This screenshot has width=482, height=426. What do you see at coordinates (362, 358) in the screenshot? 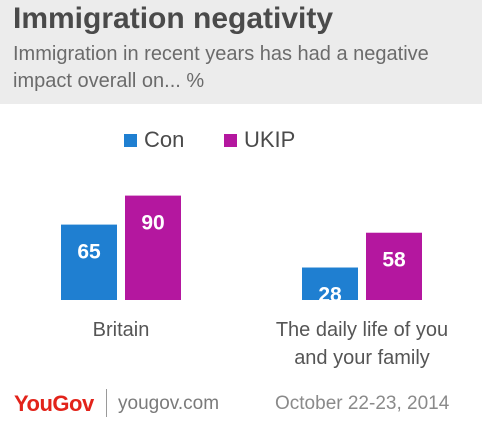
I see `category-label-1-1: and your family` at bounding box center [362, 358].